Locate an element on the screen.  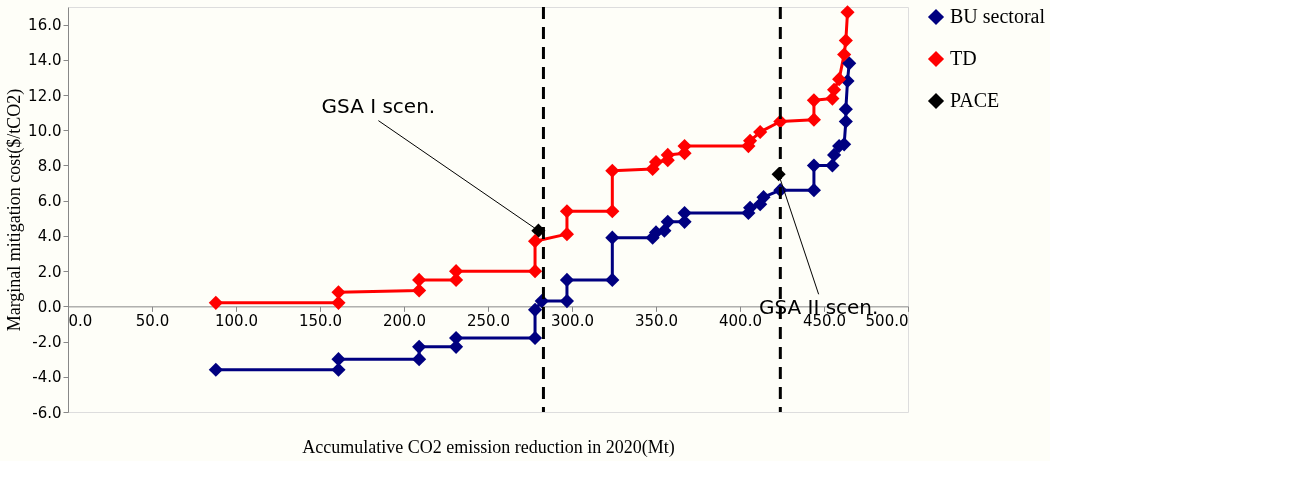
x-tick-label: 200.0 is located at coordinates (404, 320).